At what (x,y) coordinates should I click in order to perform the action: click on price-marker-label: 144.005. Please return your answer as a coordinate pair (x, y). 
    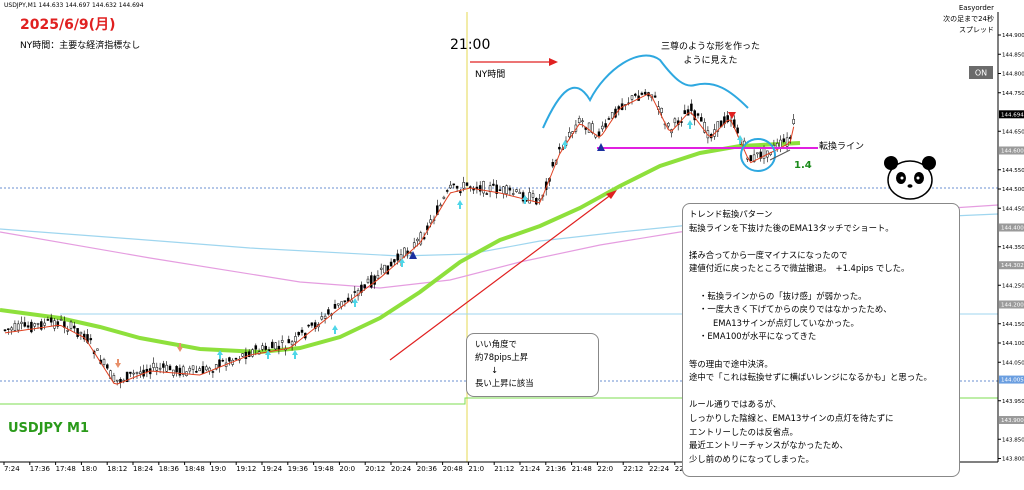
    Looking at the image, I should click on (1012, 381).